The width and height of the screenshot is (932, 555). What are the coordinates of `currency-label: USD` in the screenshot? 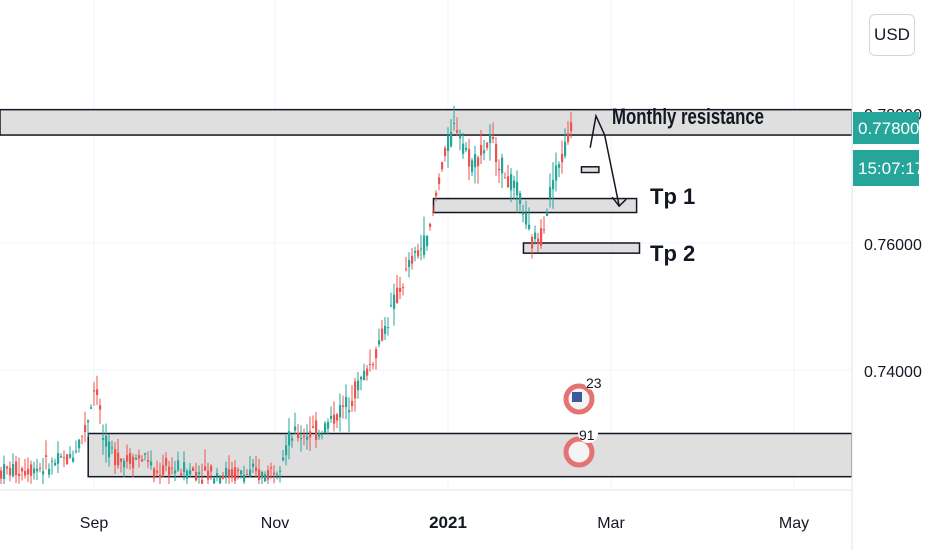 It's located at (892, 34).